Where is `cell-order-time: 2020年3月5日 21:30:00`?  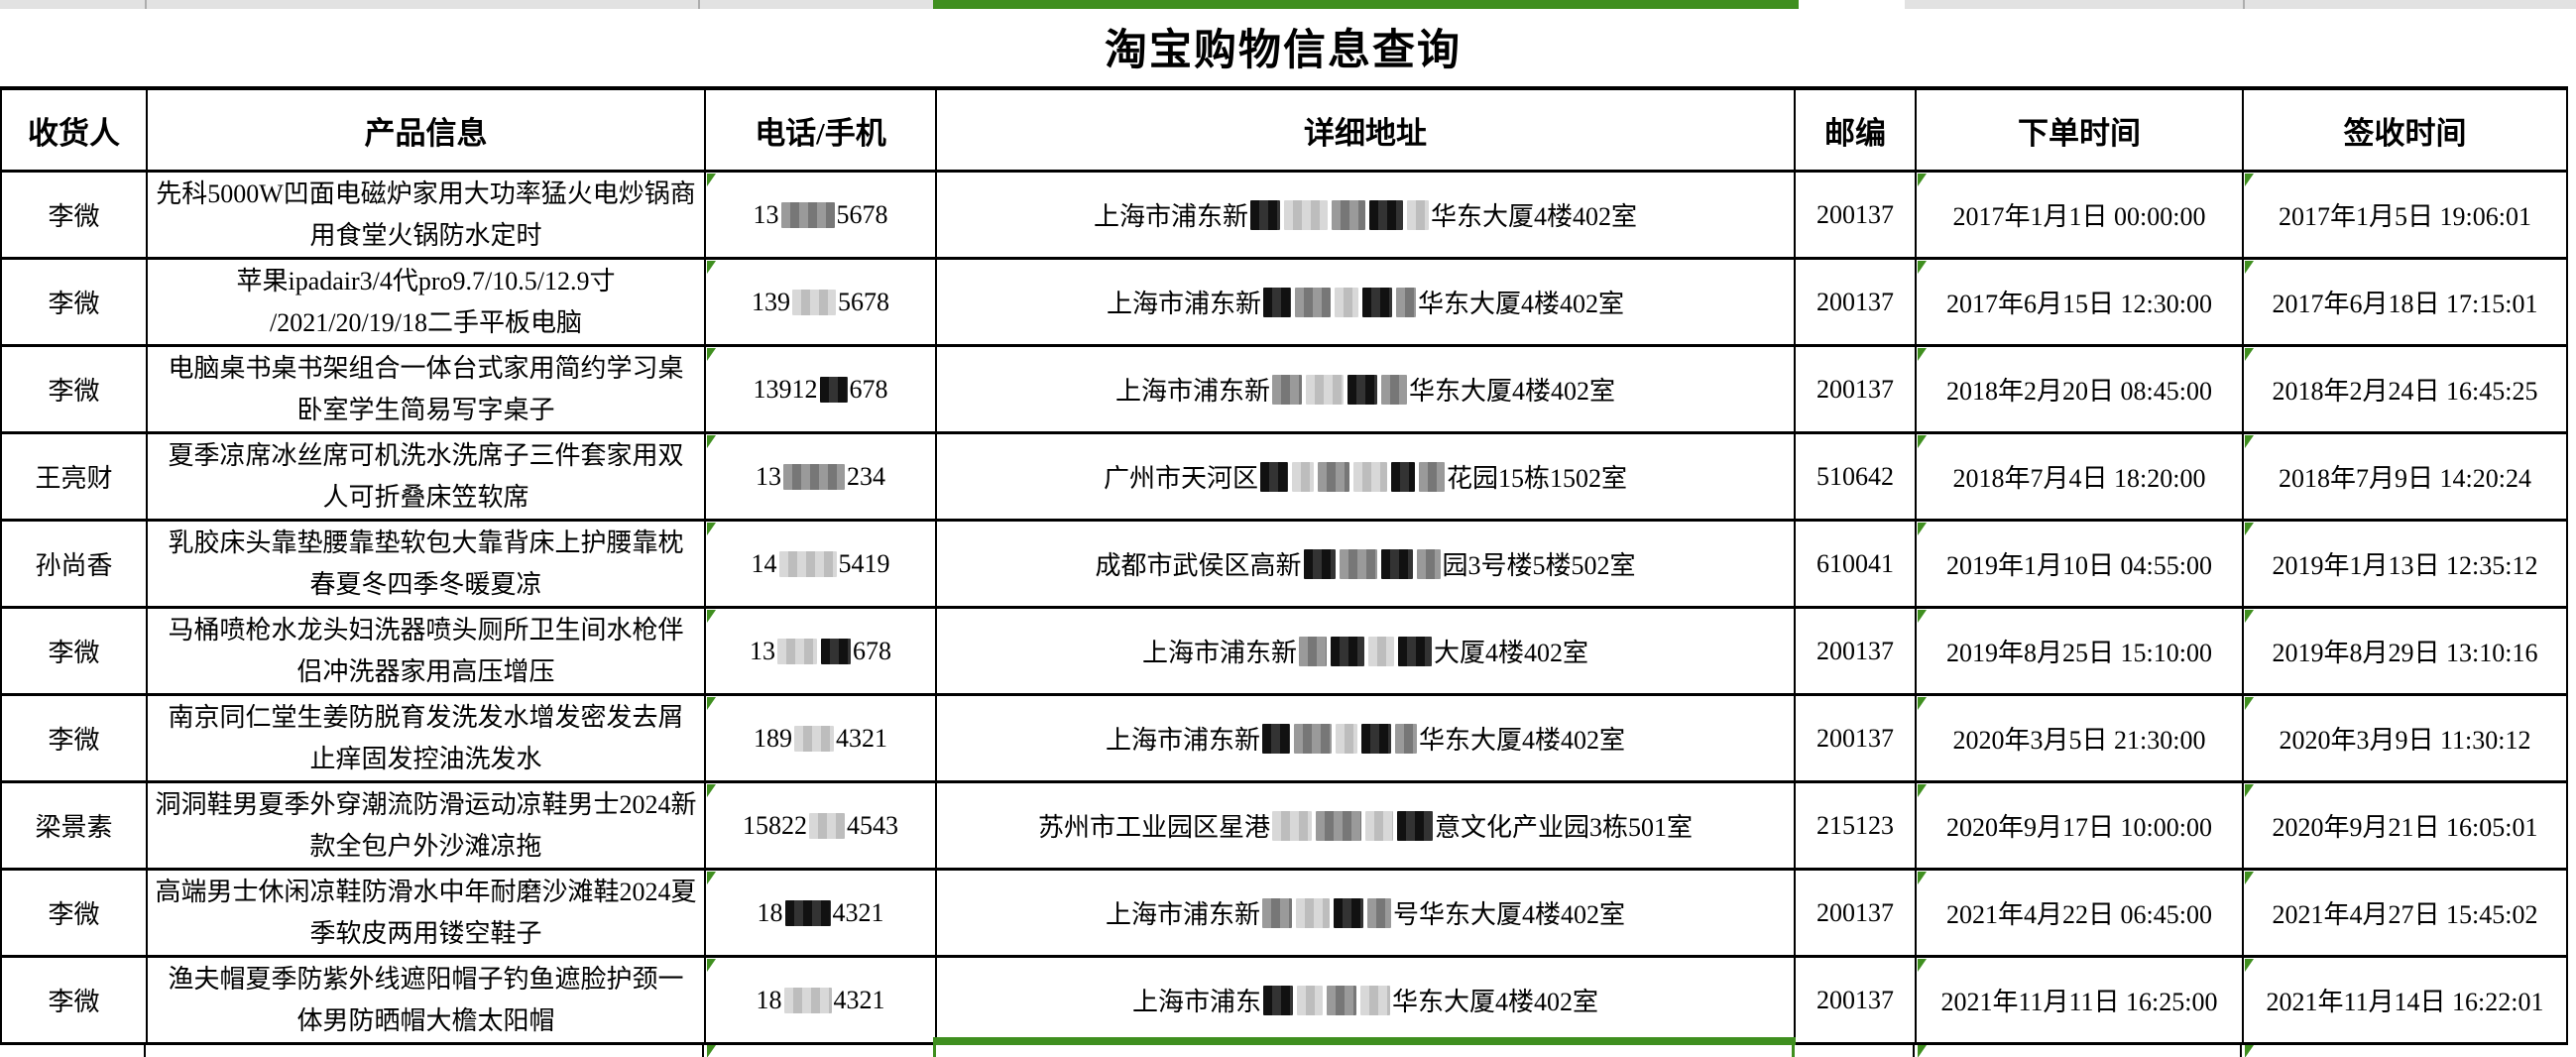 cell-order-time: 2020年3月5日 21:30:00 is located at coordinates (2079, 738).